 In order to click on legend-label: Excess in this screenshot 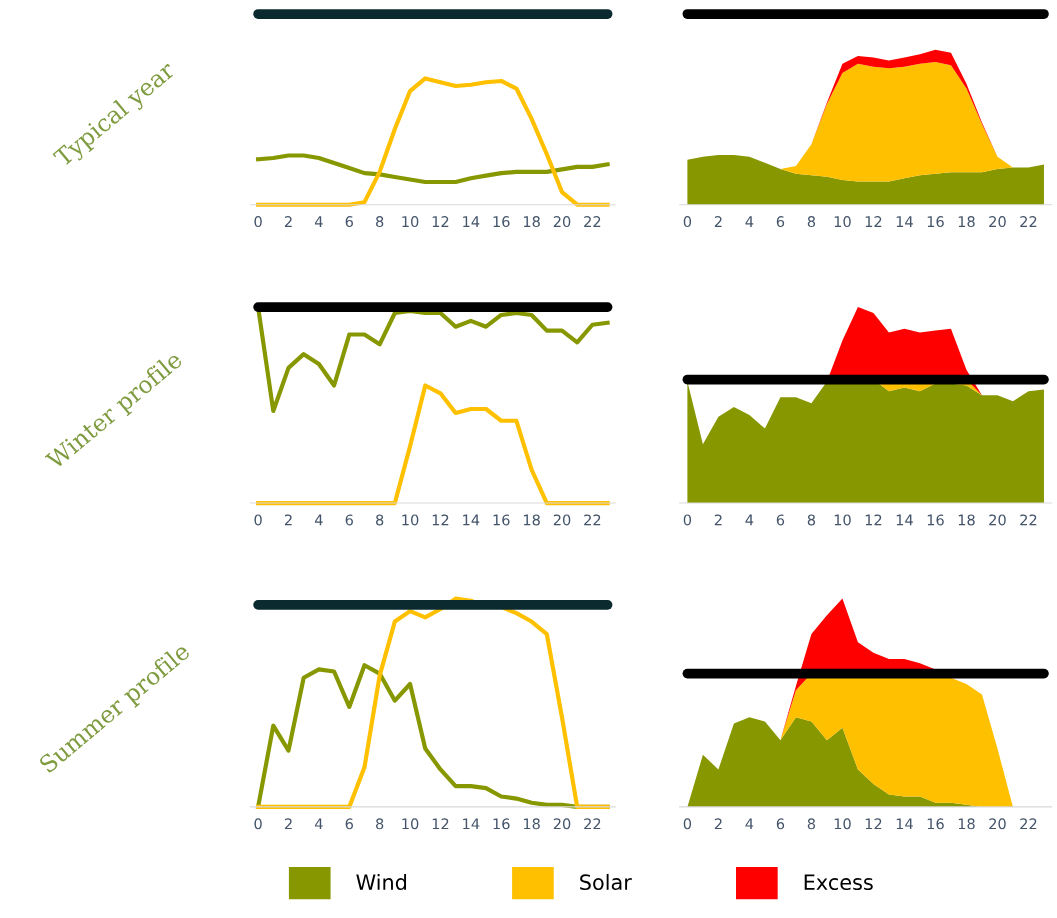, I will do `click(838, 882)`.